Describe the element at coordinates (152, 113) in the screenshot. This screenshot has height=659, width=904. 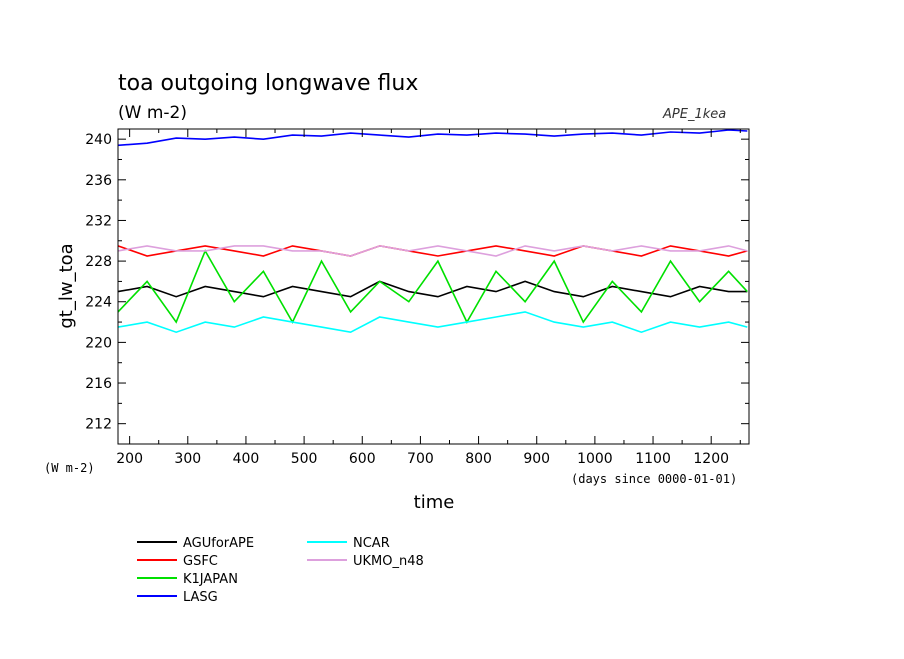
I see `chart-subtitle: (W m-2)` at that location.